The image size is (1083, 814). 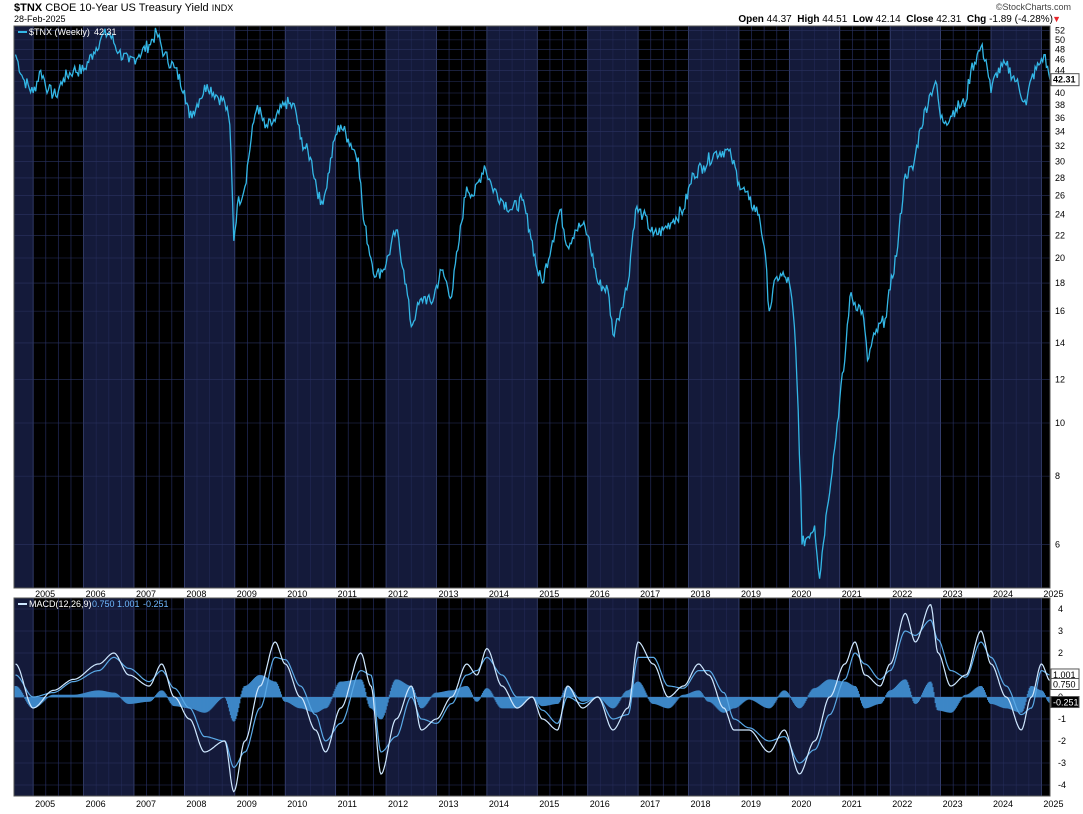 I want to click on x-tick-label: 2012, so click(x=398, y=594).